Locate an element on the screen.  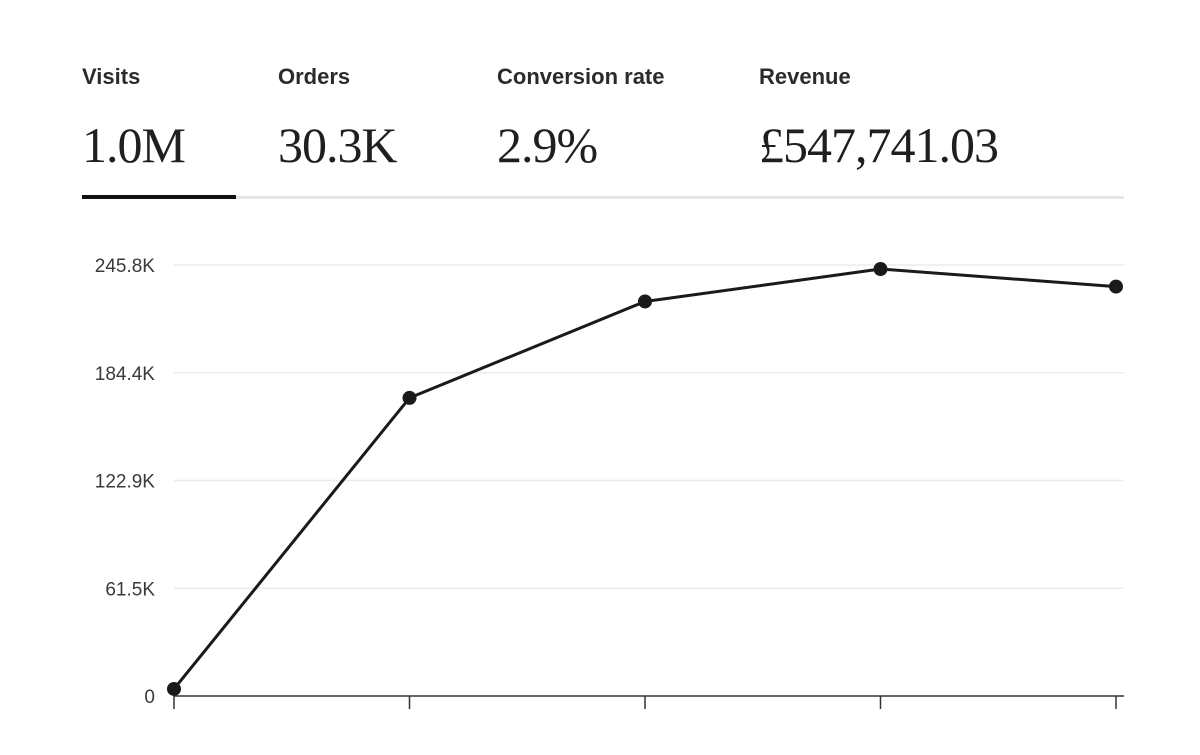
active-tab-indicator is located at coordinates (159, 197).